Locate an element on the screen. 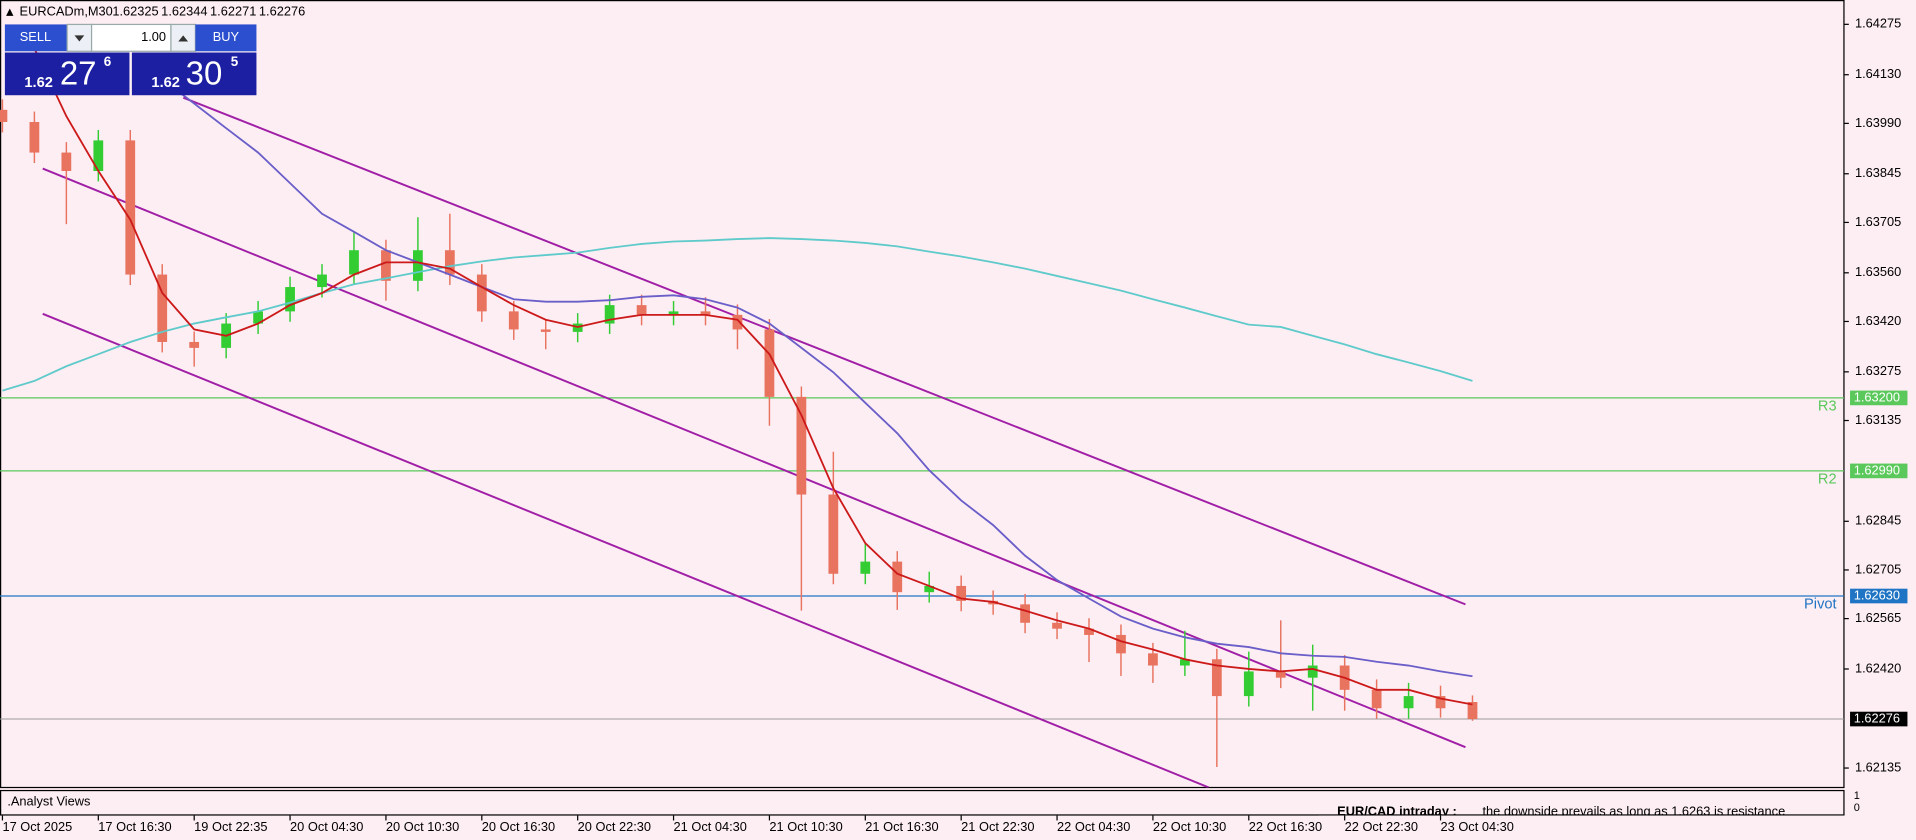 The height and width of the screenshot is (840, 1916). sell-label: SELL is located at coordinates (35, 36).